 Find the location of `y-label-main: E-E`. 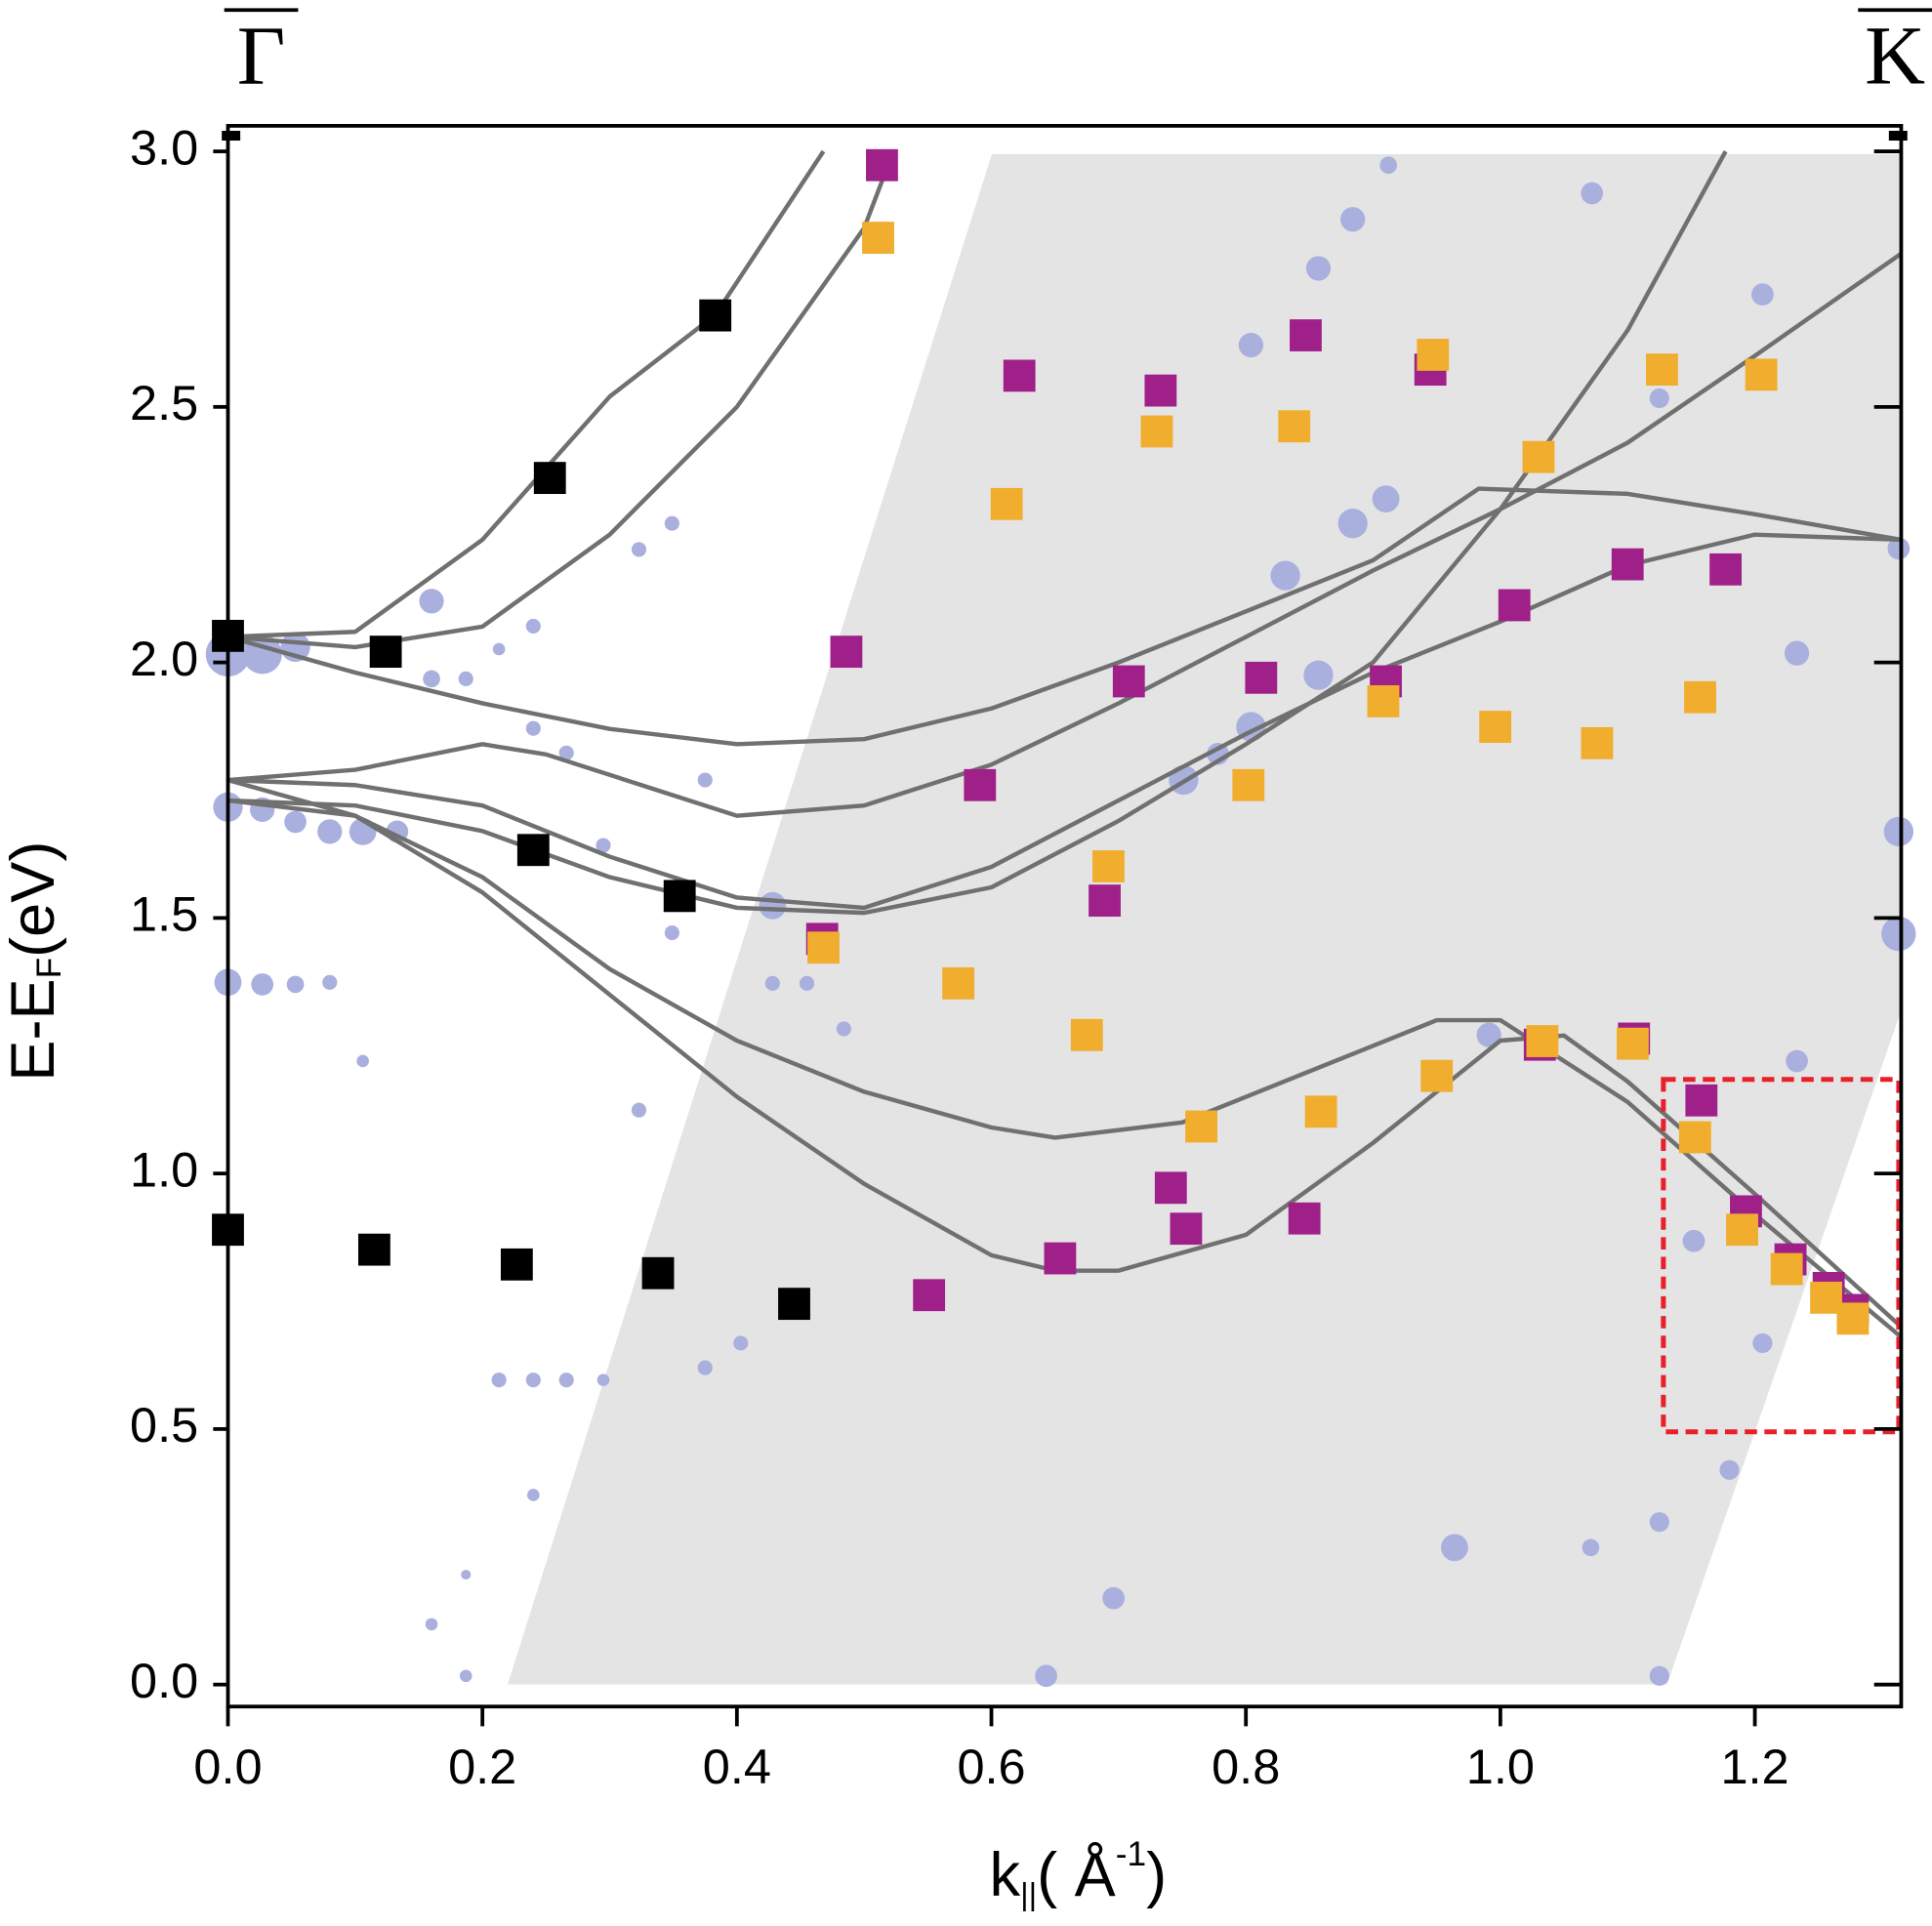

y-label-main: E-E is located at coordinates (33, 1029).